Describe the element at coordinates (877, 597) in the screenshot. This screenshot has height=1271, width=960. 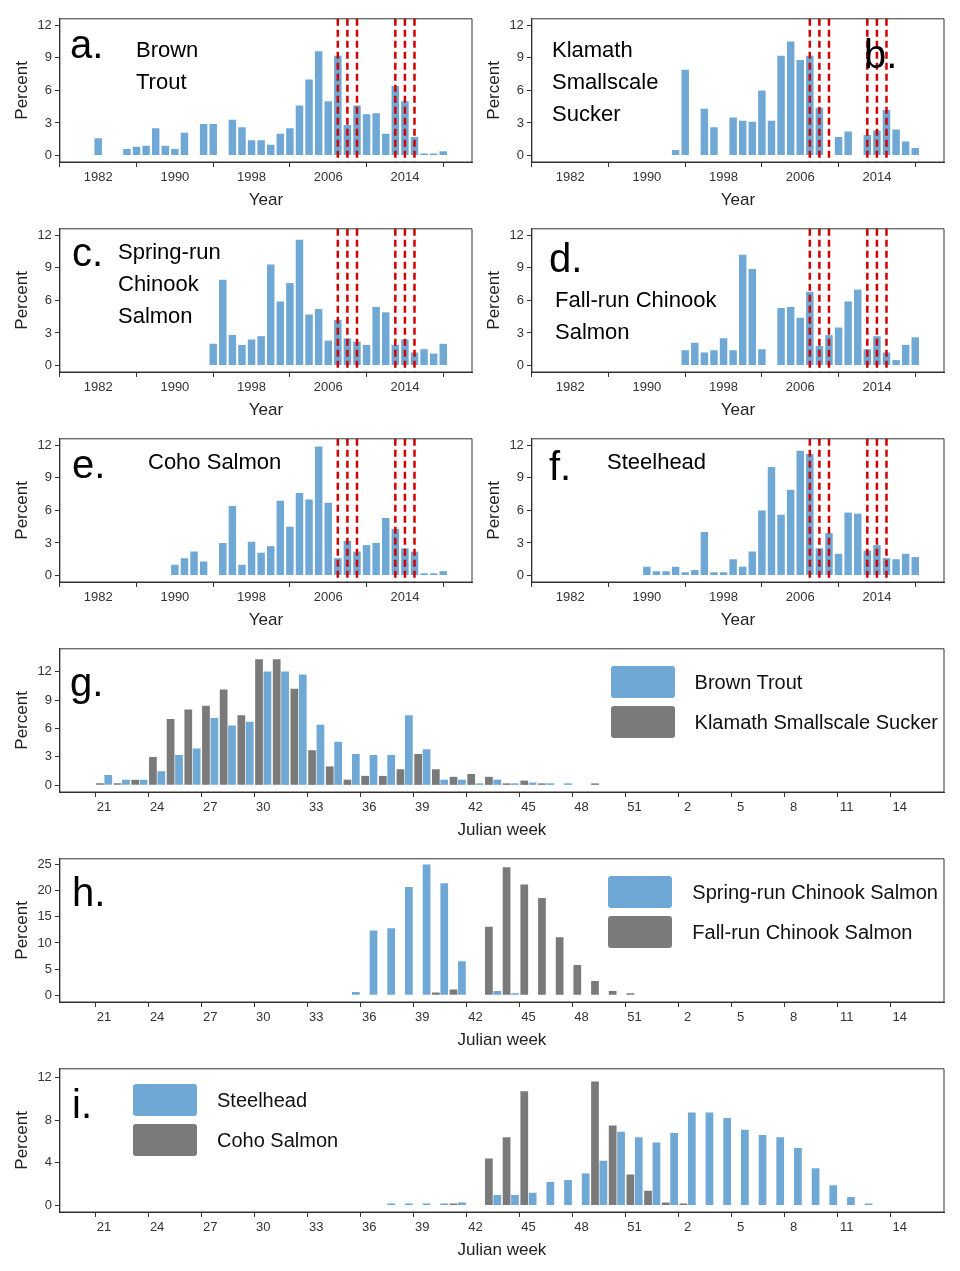
I see `x-tick-label: 2014` at that location.